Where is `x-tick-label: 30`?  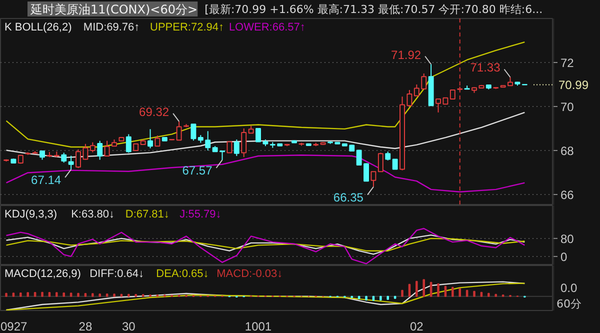 x-tick-label: 30 is located at coordinates (129, 326).